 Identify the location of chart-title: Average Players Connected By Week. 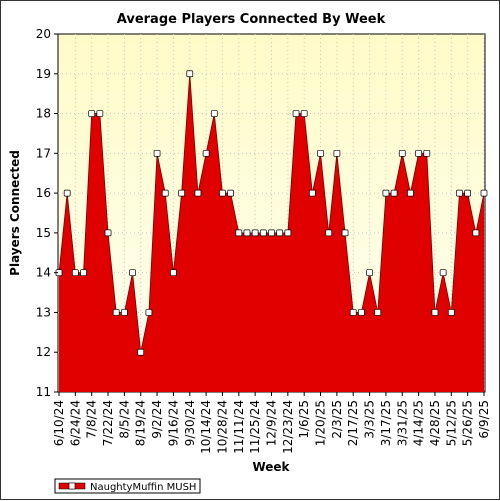
(251, 19).